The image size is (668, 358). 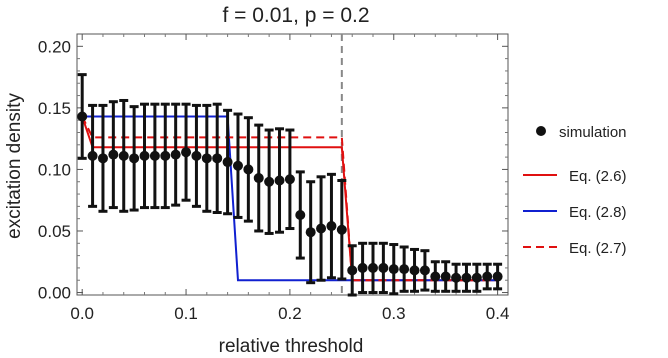 What do you see at coordinates (498, 313) in the screenshot?
I see `x-tick-label: 0.4` at bounding box center [498, 313].